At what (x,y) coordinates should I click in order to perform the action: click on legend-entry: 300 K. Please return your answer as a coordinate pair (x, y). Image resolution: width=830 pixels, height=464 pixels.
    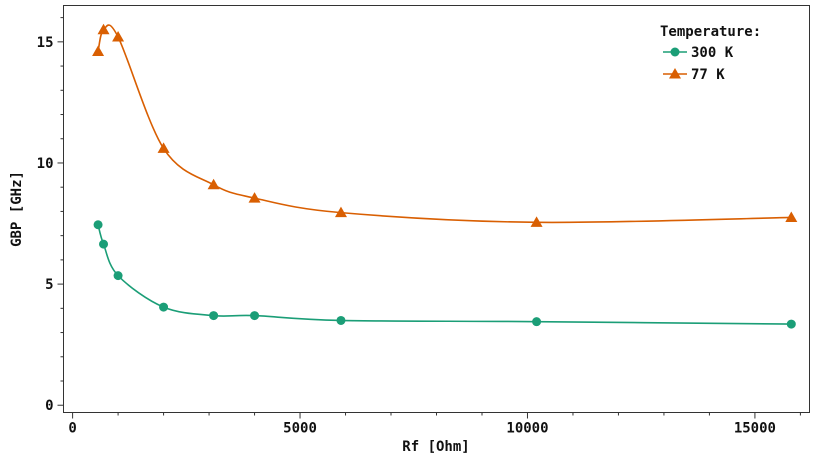
    Looking at the image, I should click on (698, 53).